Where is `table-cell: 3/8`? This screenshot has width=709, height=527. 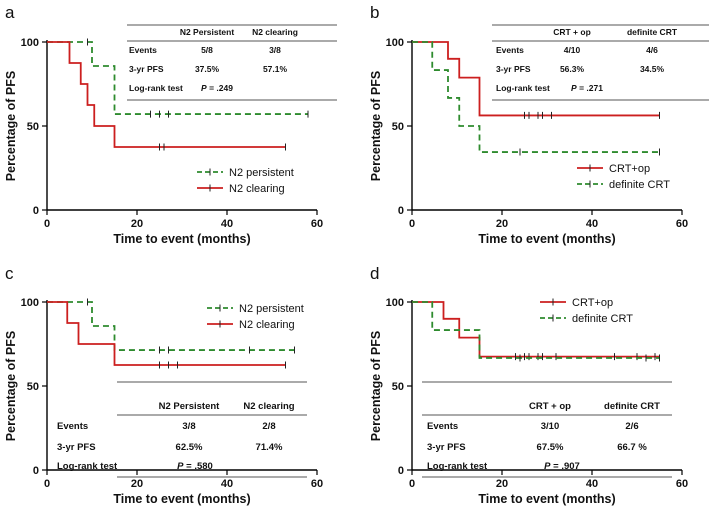 table-cell: 3/8 is located at coordinates (188, 426).